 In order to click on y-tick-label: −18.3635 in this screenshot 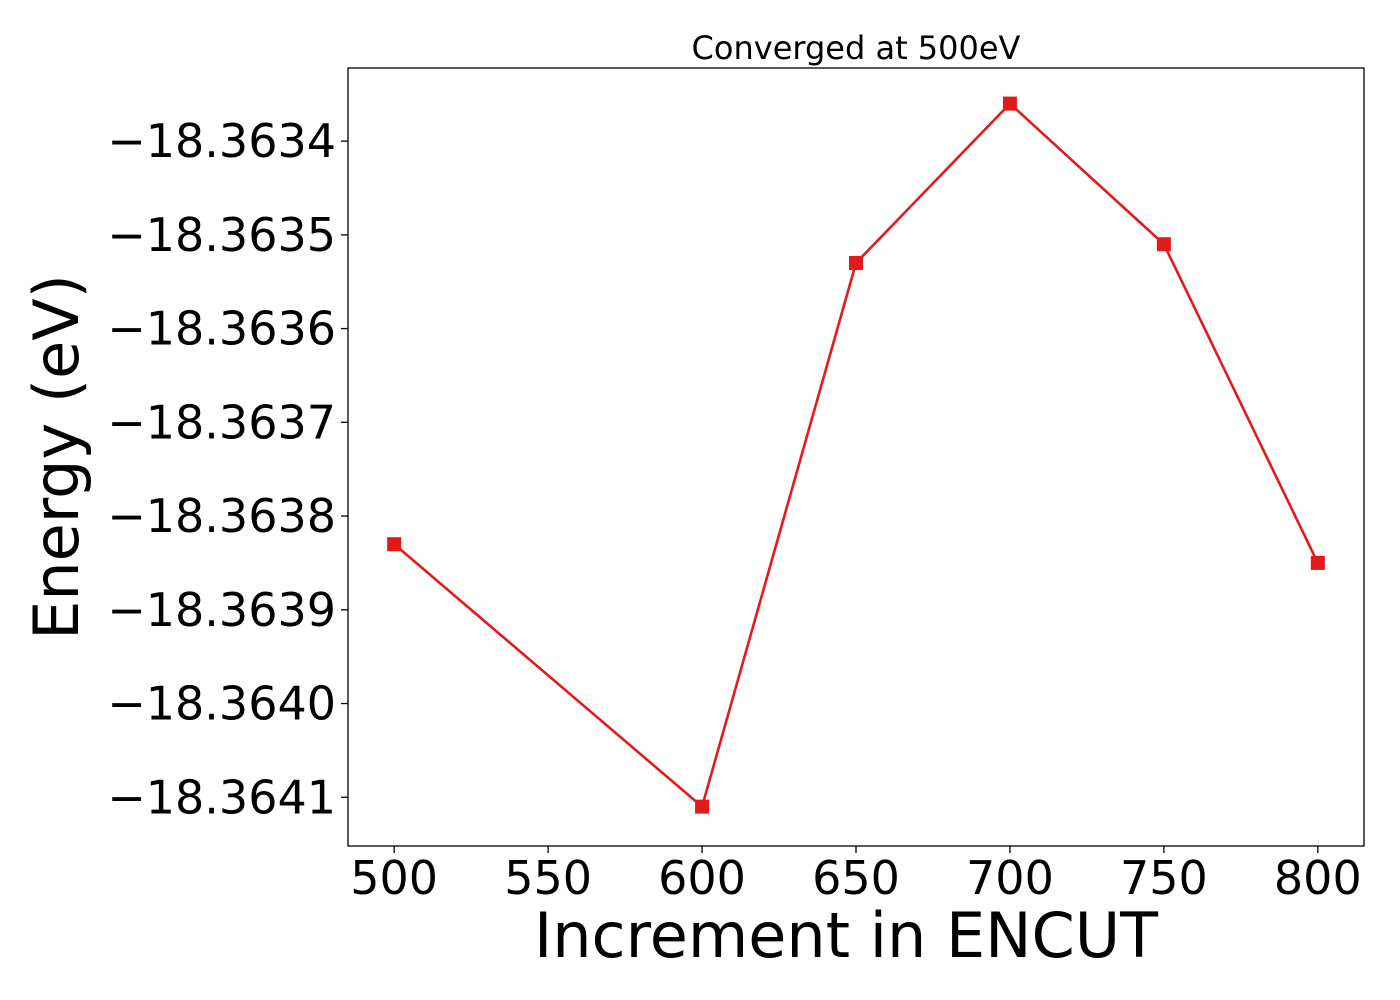, I will do `click(221, 235)`.